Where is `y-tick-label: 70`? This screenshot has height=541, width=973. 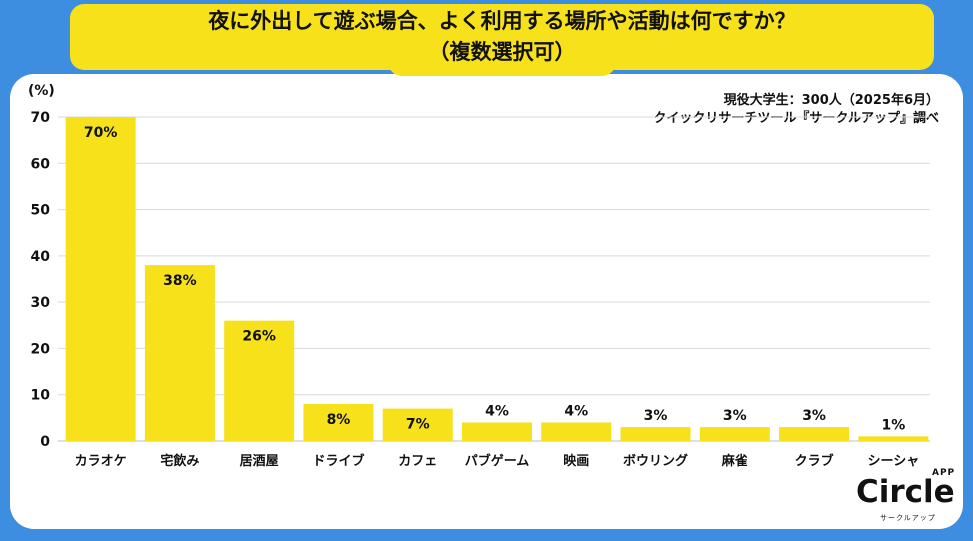
y-tick-label: 70 is located at coordinates (41, 118).